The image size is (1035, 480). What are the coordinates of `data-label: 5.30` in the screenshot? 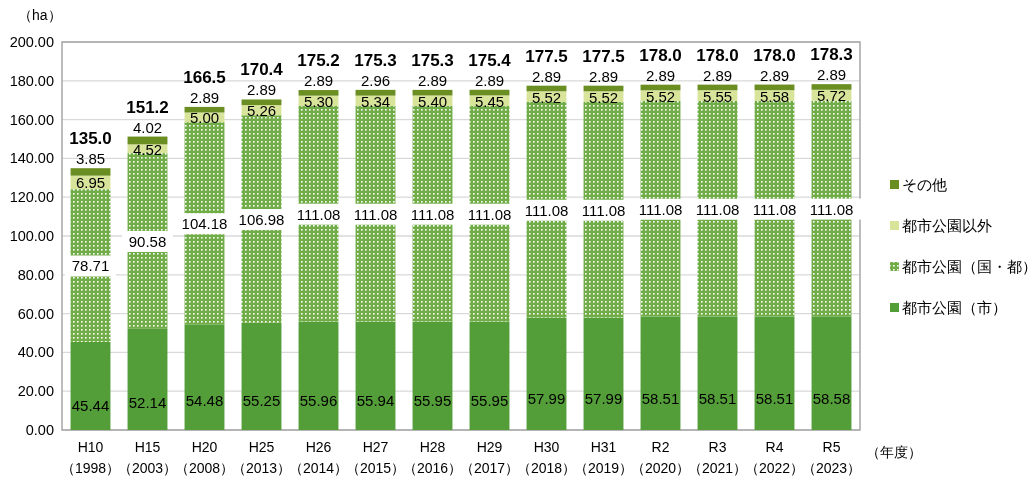 It's located at (318, 101).